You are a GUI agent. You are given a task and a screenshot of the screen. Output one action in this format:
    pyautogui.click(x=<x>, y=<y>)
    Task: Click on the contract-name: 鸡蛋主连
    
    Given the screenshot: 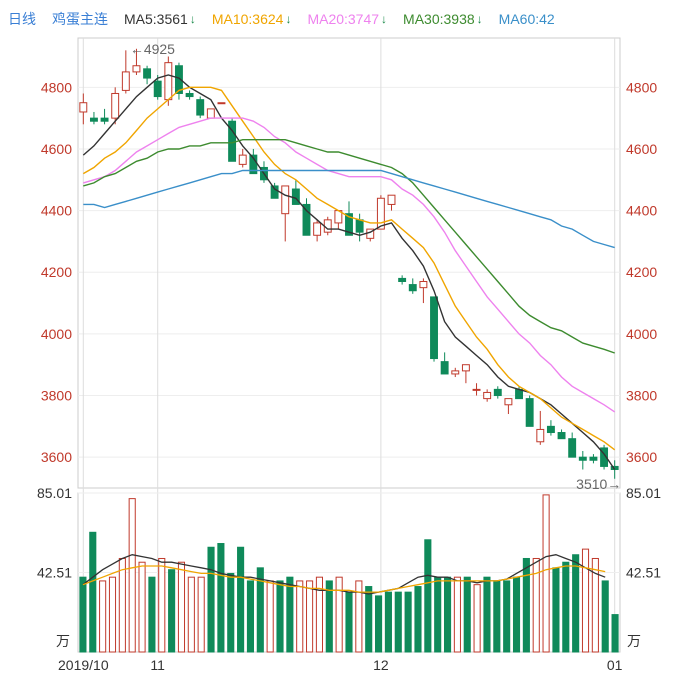 What is the action you would take?
    pyautogui.click(x=80, y=19)
    